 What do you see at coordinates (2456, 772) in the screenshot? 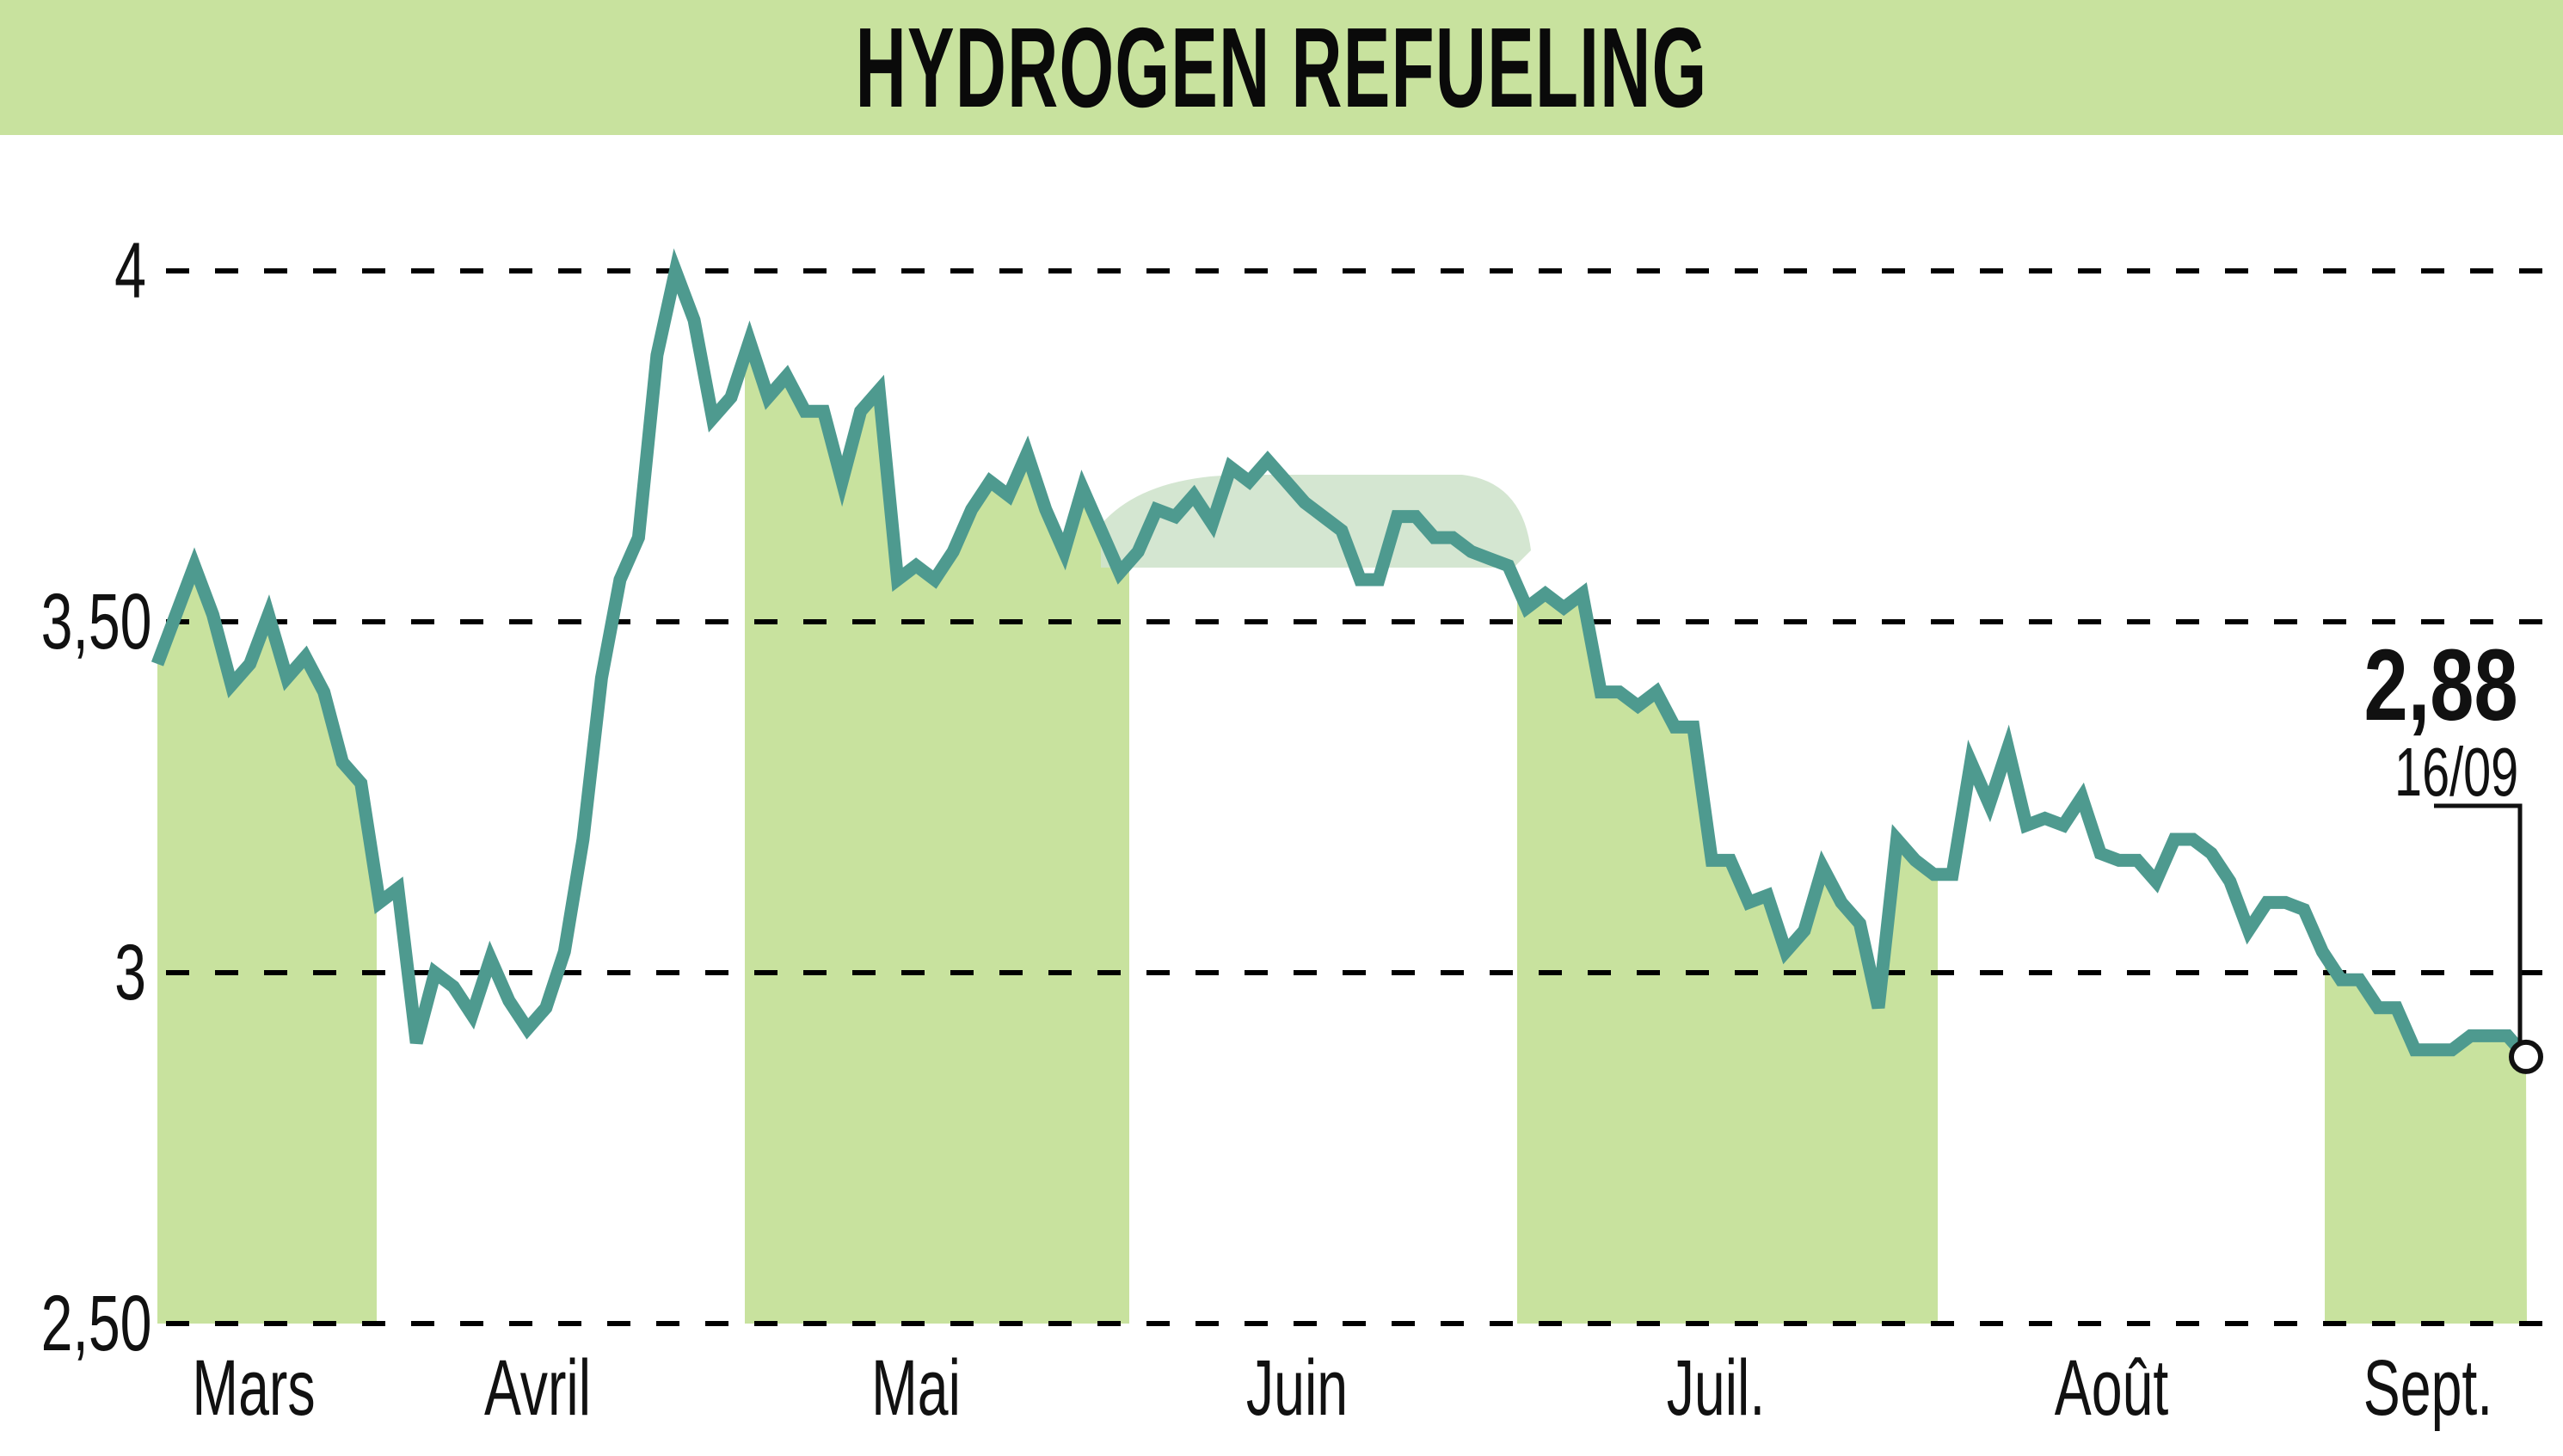
I see `last-date-label: 16/09` at bounding box center [2456, 772].